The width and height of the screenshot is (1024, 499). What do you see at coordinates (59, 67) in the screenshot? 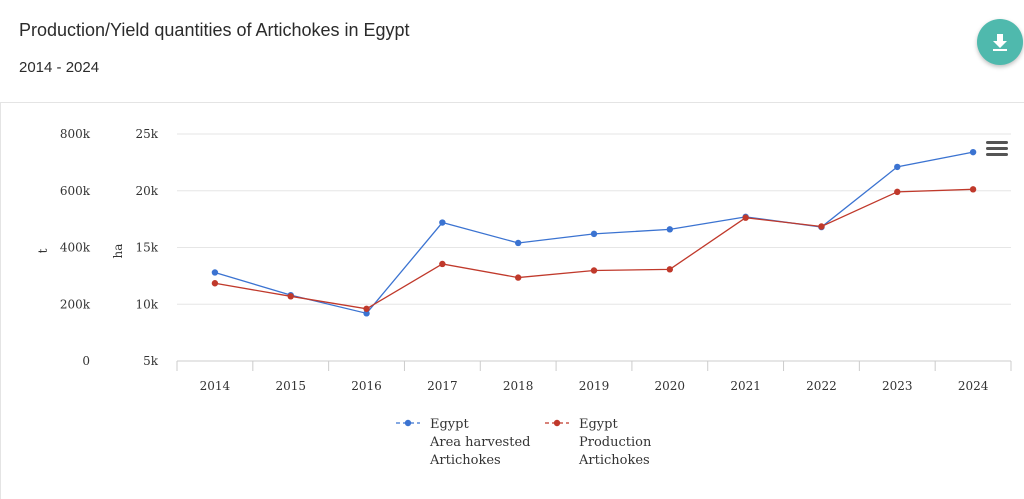
I see `chart-subtitle: 2014 - 2024` at bounding box center [59, 67].